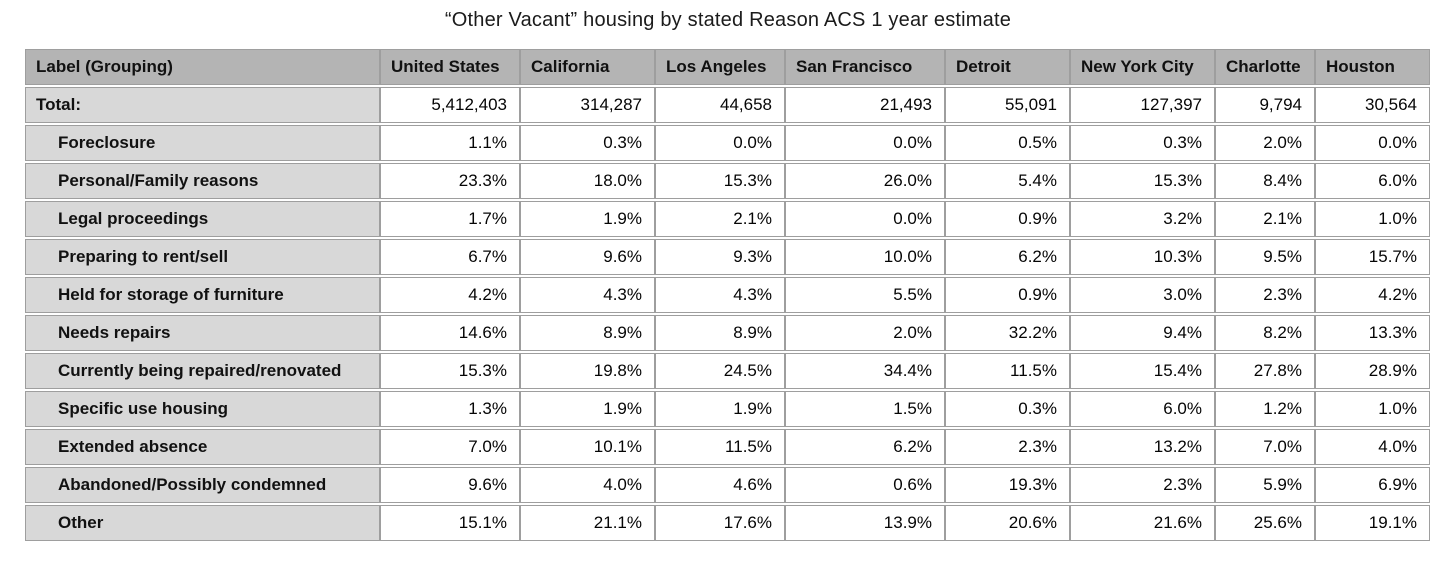 The width and height of the screenshot is (1456, 568). What do you see at coordinates (1265, 333) in the screenshot?
I see `cell-value: 8.2%` at bounding box center [1265, 333].